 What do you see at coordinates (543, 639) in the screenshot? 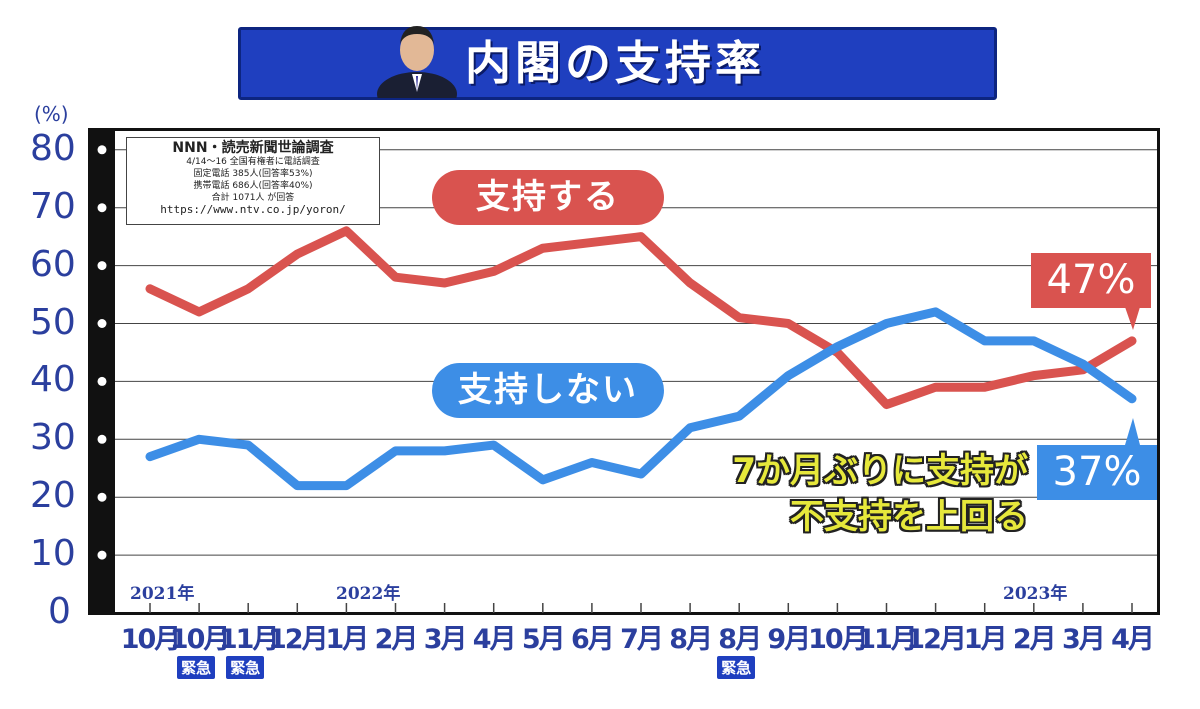
I see `x-tick-label: 5月` at bounding box center [543, 639].